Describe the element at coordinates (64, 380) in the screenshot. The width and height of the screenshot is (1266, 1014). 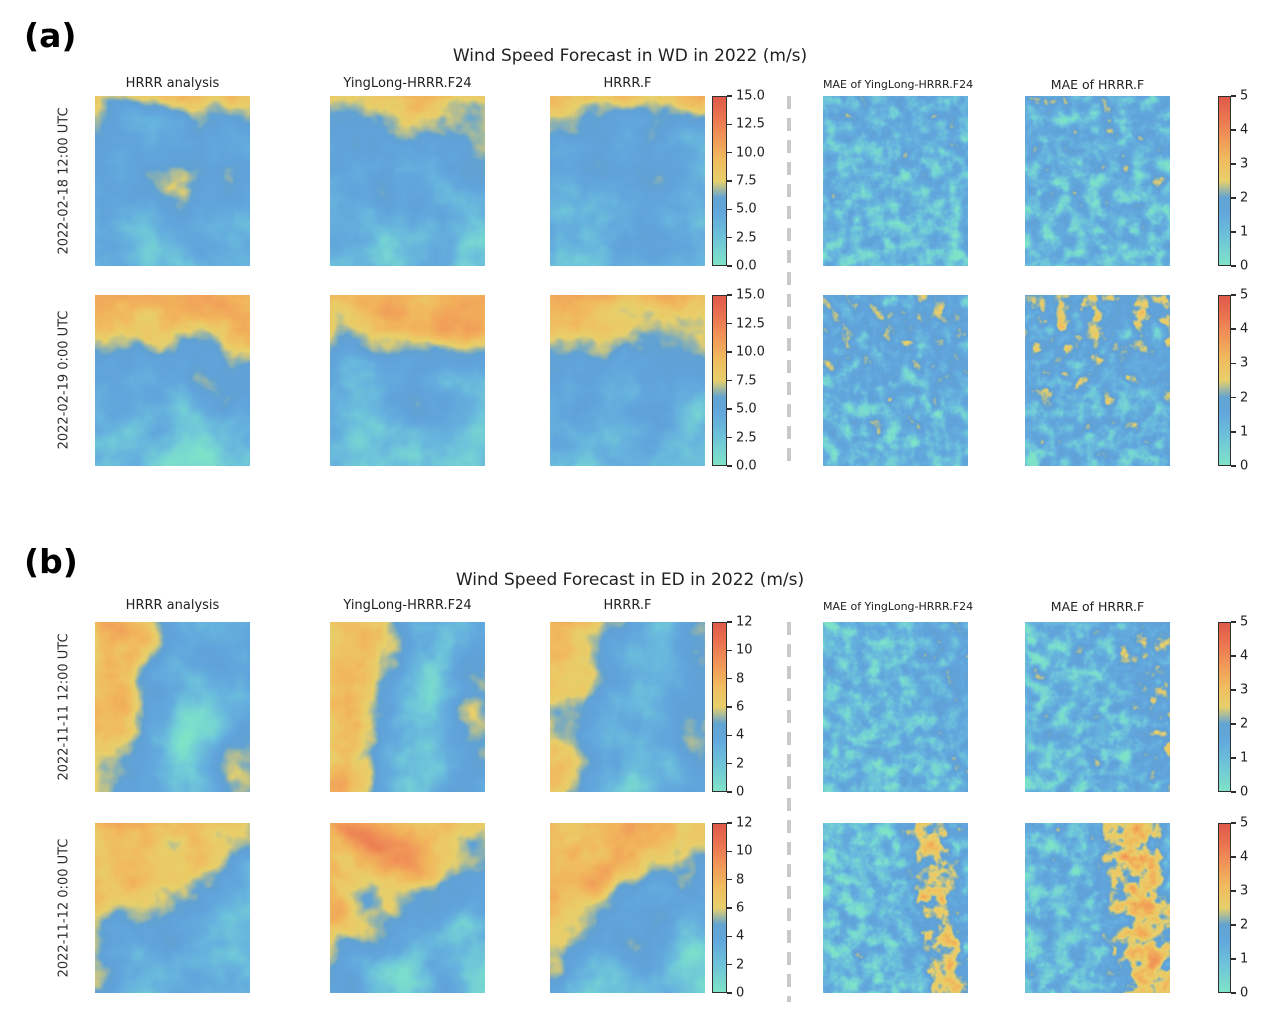
I see `row-label-a2: 2022-02-19 0:00 UTC` at that location.